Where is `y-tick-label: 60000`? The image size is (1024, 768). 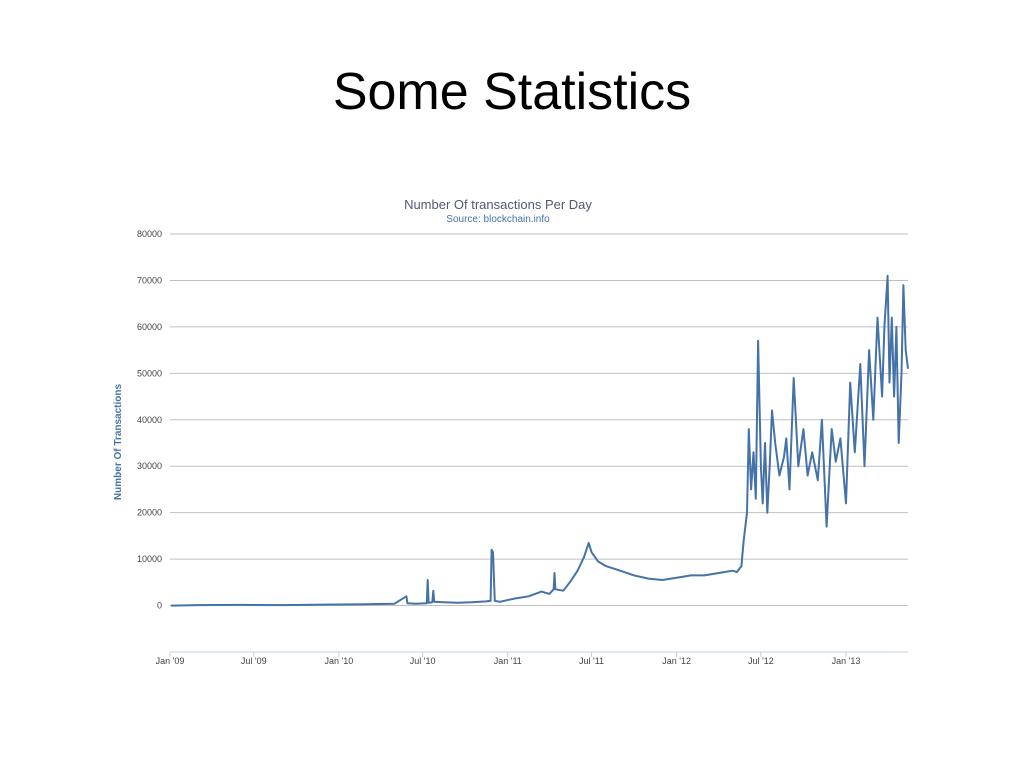
y-tick-label: 60000 is located at coordinates (149, 327).